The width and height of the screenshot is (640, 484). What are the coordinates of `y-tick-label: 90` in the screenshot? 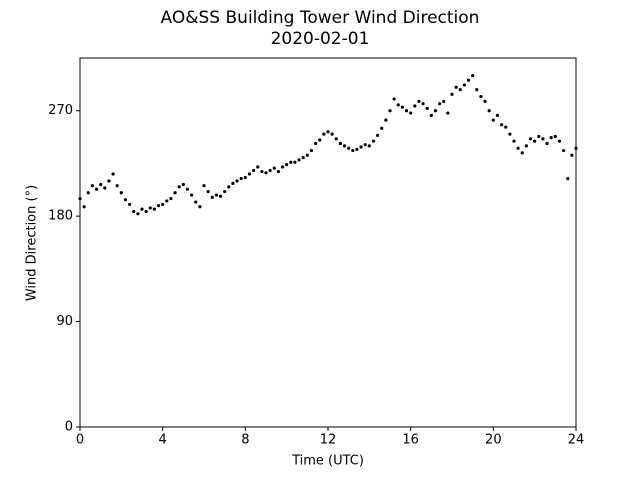 It's located at (64, 321).